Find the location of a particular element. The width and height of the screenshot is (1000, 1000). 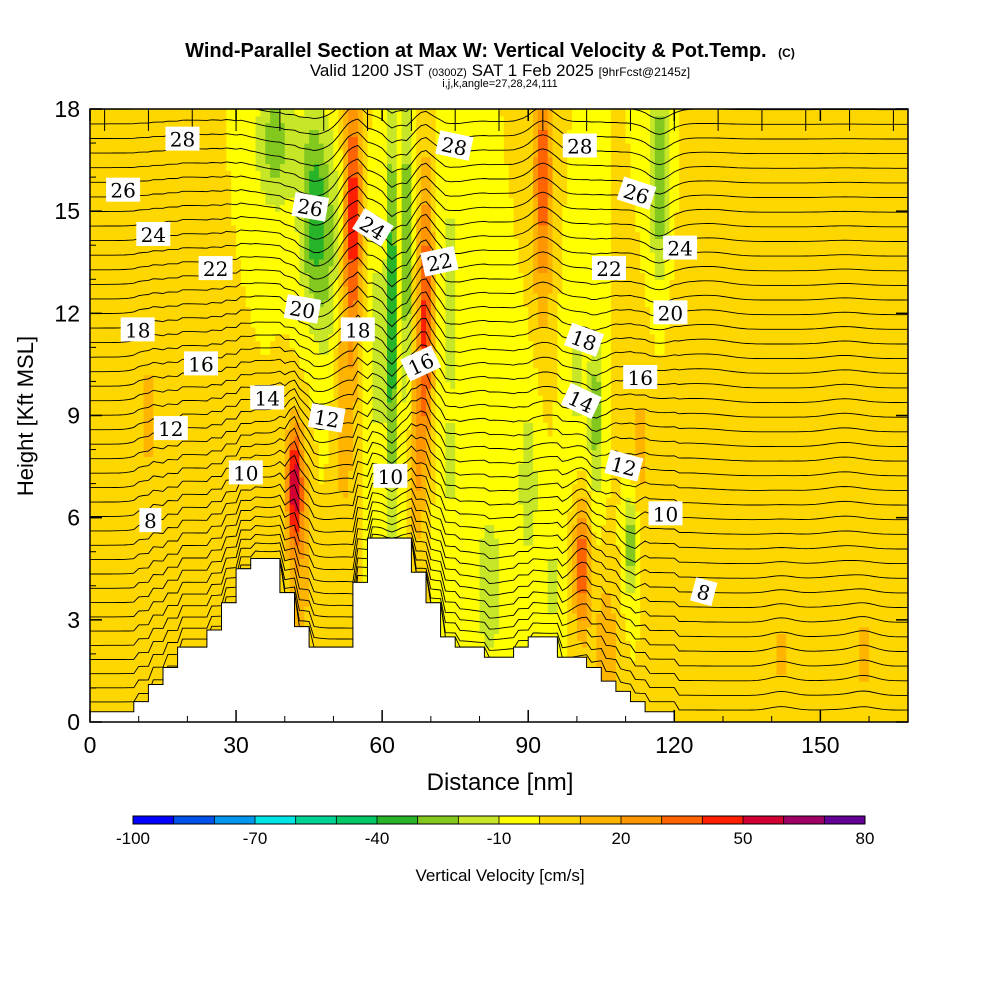

y-tick-label: 15 is located at coordinates (67, 211).